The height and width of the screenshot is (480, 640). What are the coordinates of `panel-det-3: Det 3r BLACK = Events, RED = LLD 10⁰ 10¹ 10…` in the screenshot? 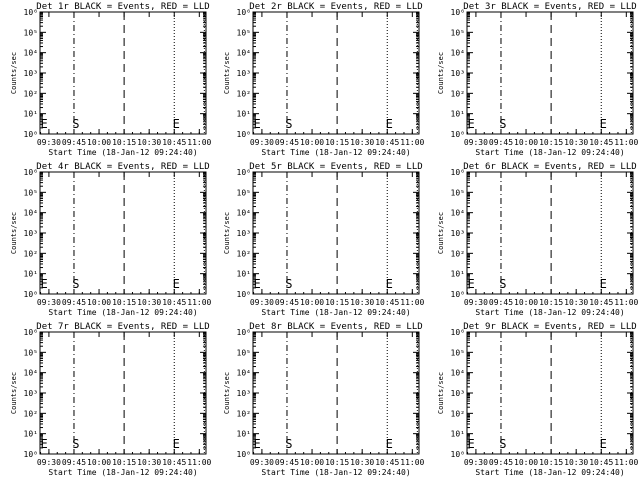 It's located at (538, 79).